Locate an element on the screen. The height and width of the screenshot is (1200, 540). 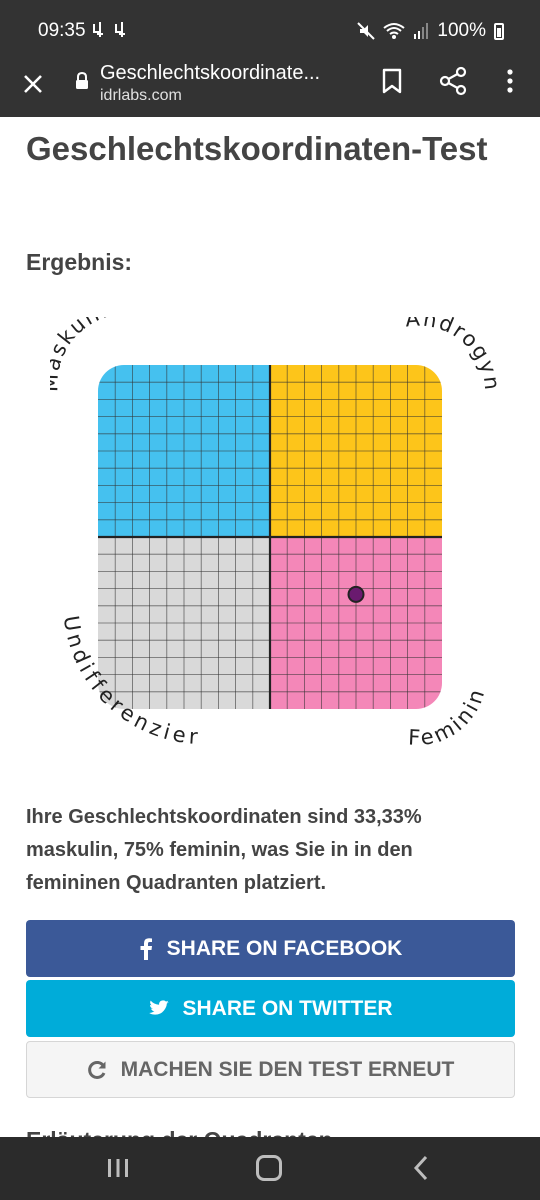
retake-test-label: MACHEN SIE DEN TEST ERNEUT is located at coordinates (287, 1069).